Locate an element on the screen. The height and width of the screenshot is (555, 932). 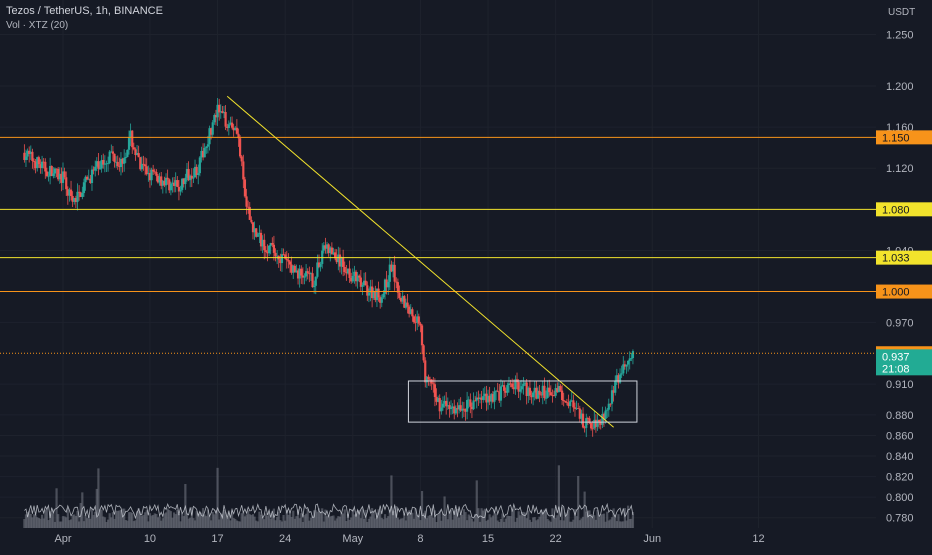
time-tick-label: 8 is located at coordinates (420, 539).